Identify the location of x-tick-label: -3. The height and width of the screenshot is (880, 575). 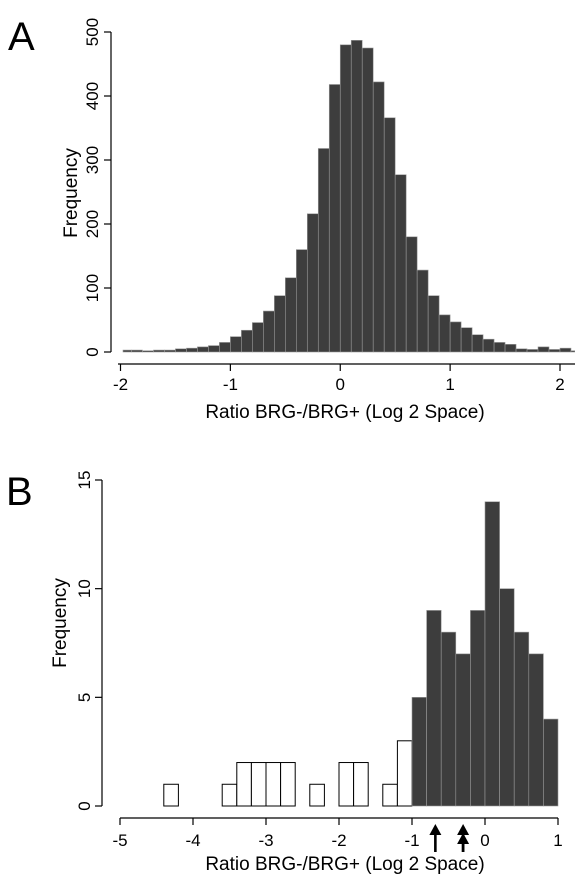
(265, 840).